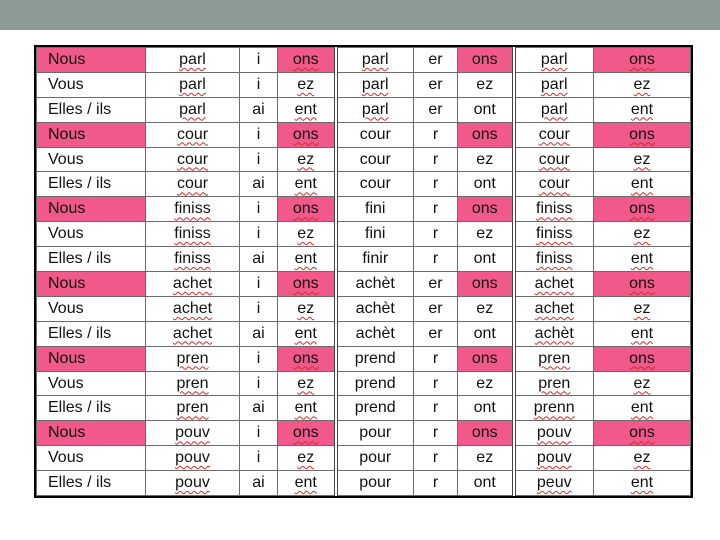 The height and width of the screenshot is (540, 720). What do you see at coordinates (80, 259) in the screenshot?
I see `cell-text: Elles / ils` at bounding box center [80, 259].